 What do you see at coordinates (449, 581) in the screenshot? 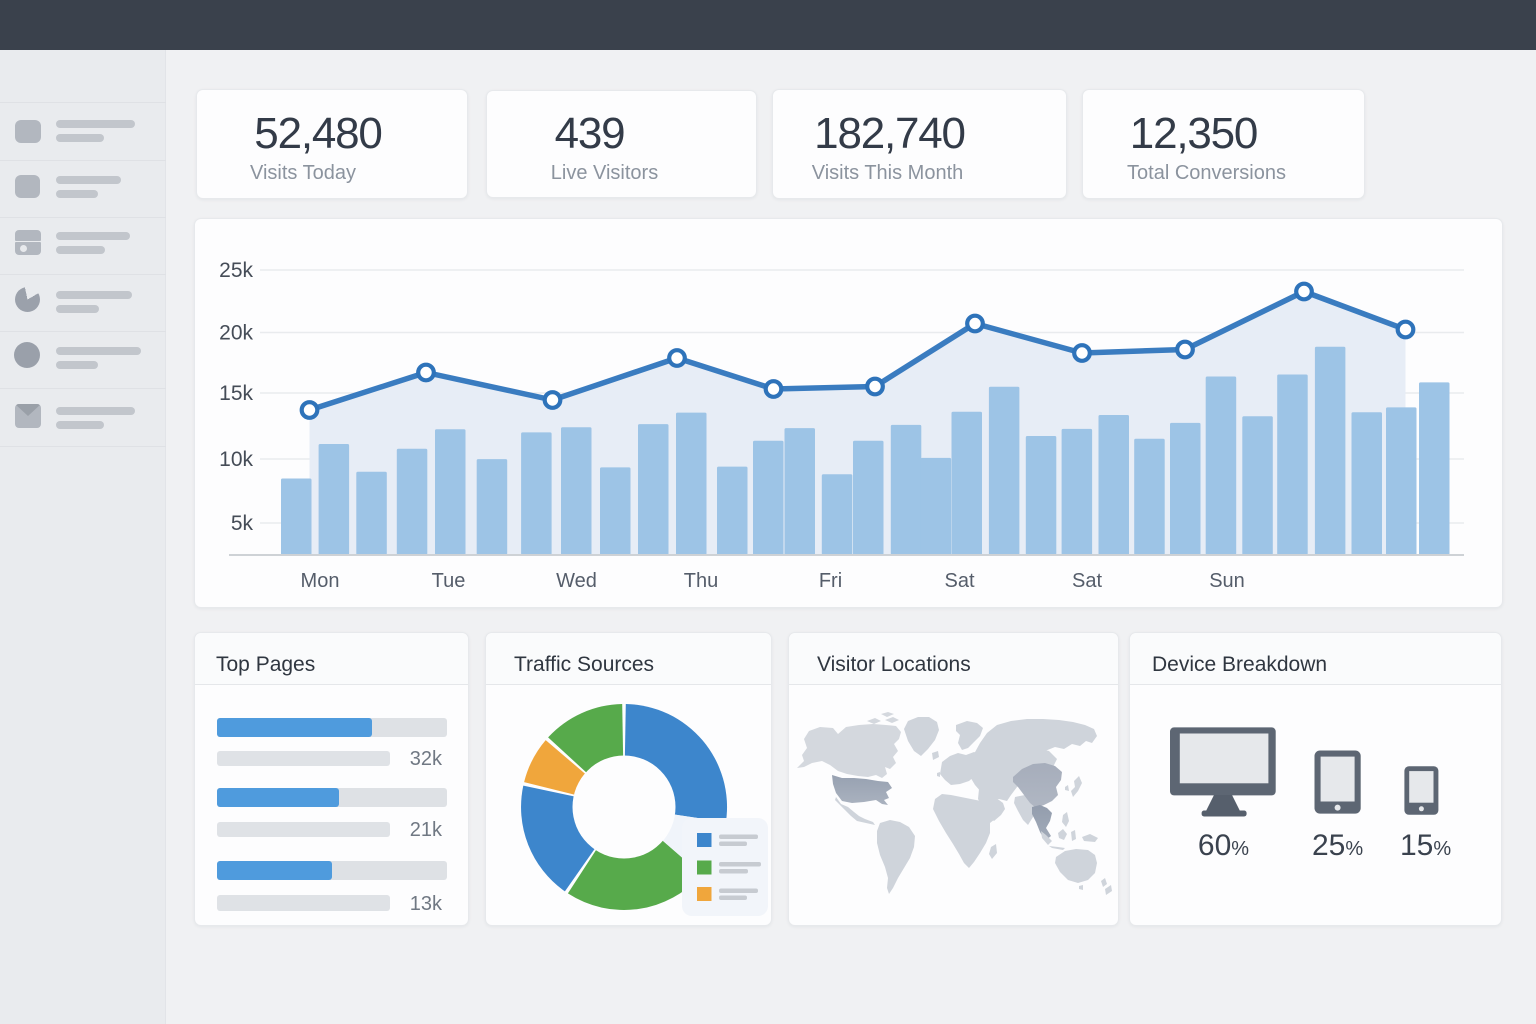
I see `svg-text: Tue` at bounding box center [449, 581].